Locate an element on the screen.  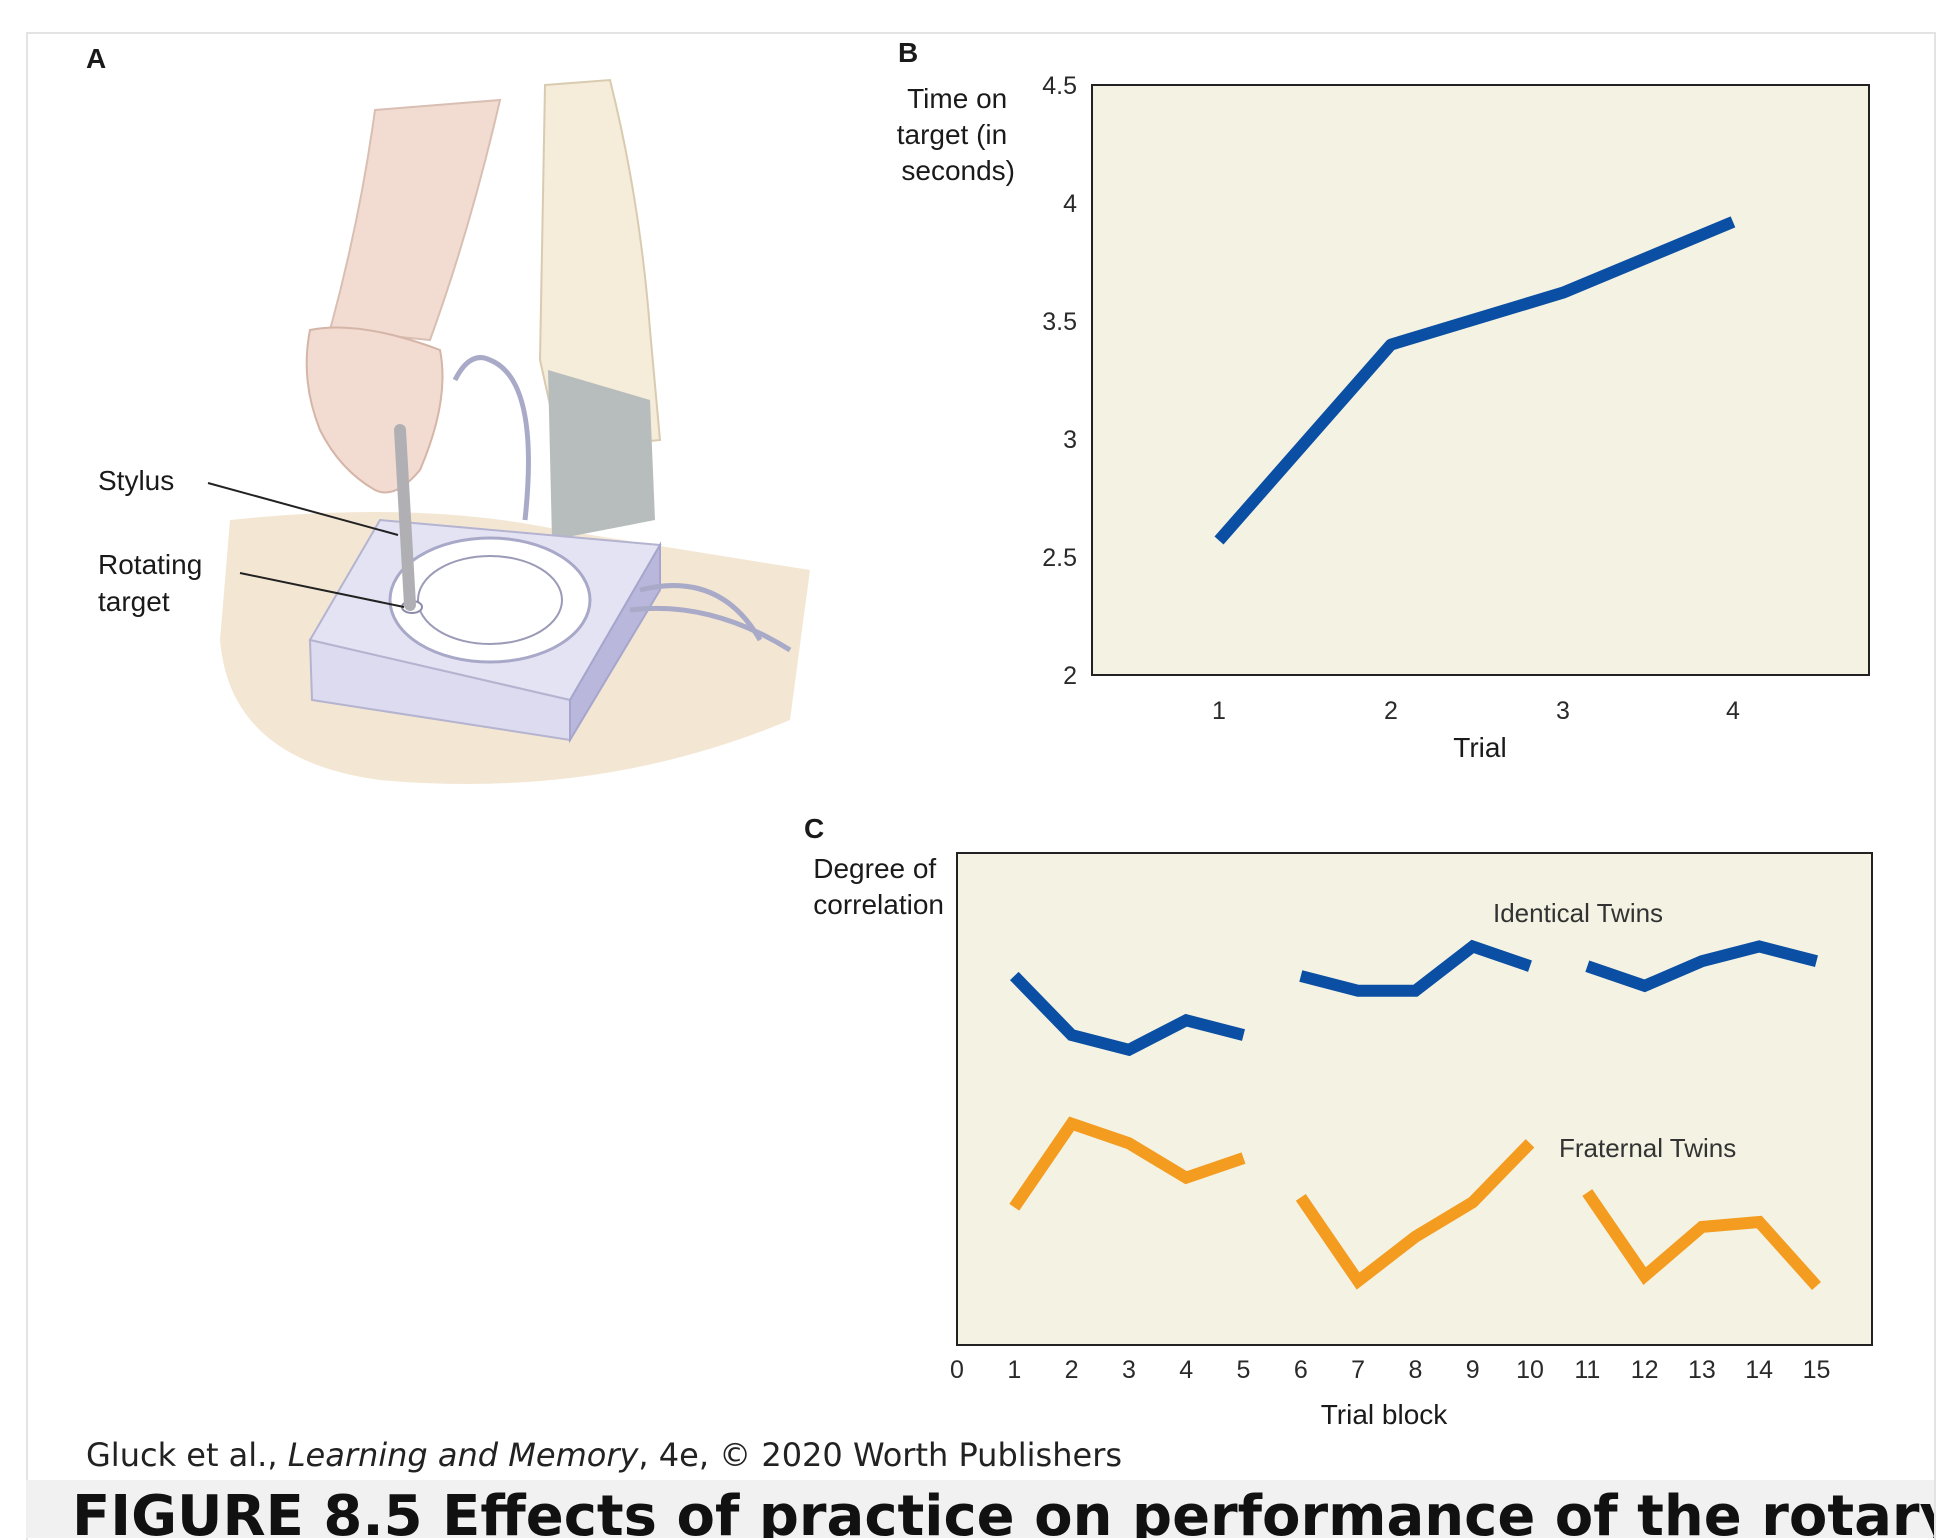
panel-b-ytick: 4 is located at coordinates (1070, 204).